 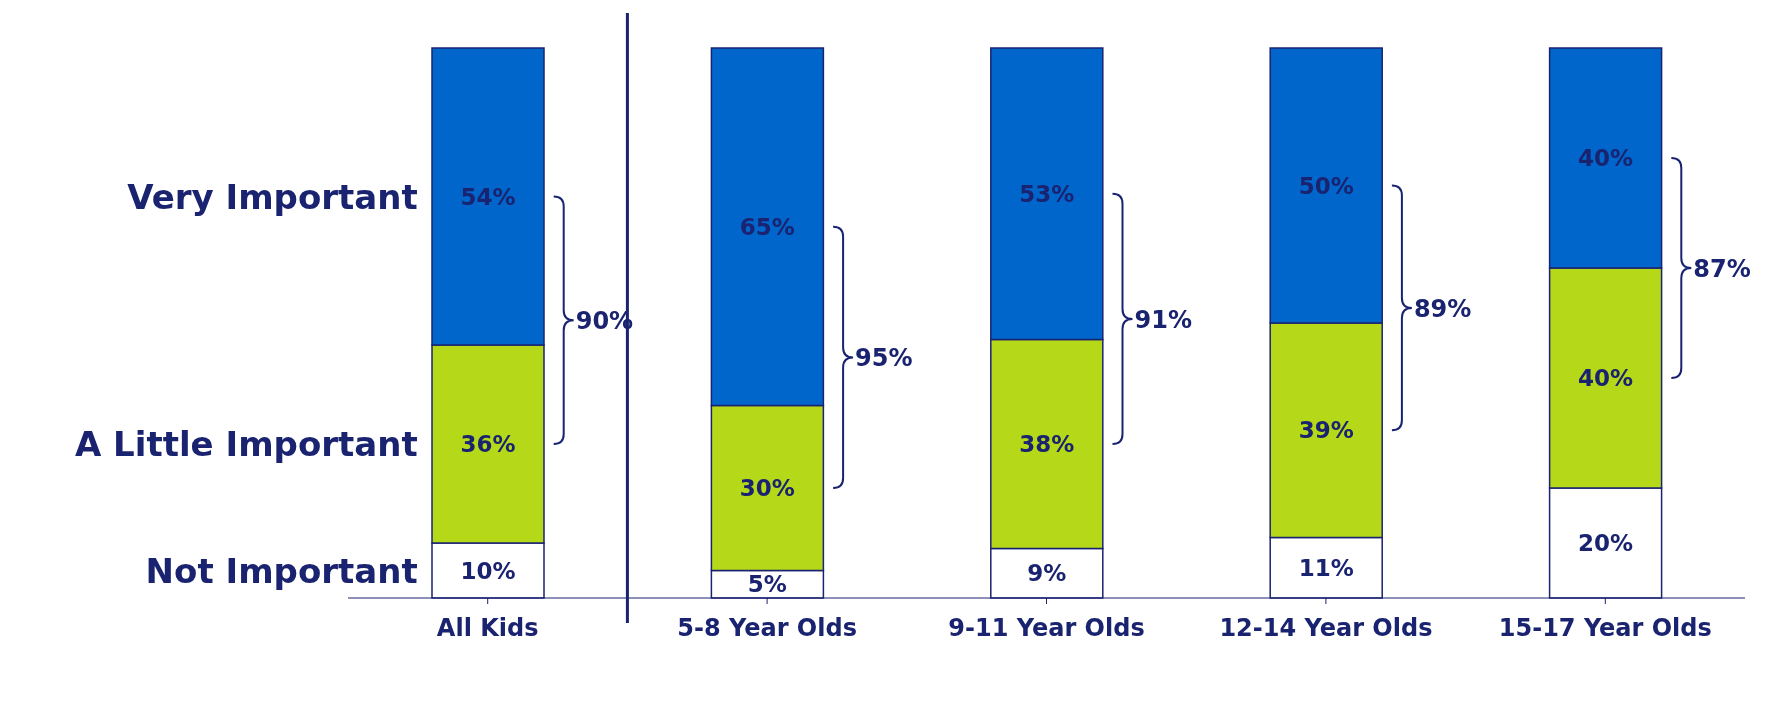 I want to click on data-label: 9%, so click(x=1047, y=573).